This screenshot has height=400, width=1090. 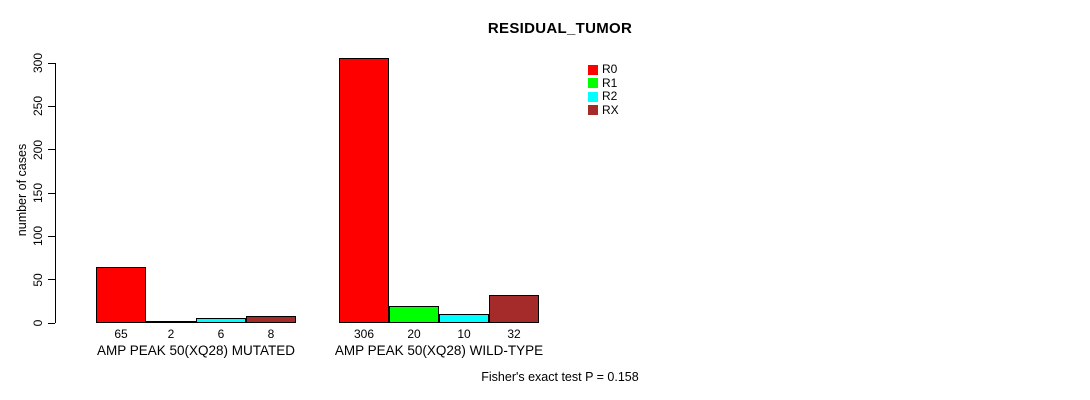 I want to click on legend: R0 R1 R2 RX, so click(x=603, y=90).